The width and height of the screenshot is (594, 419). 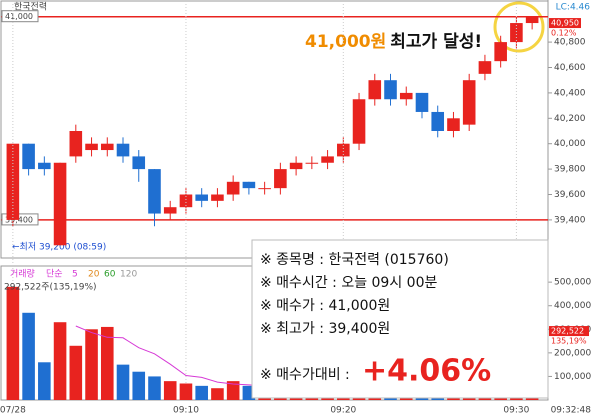 I want to click on annotation: 41,000원 최고가 달성!, so click(x=393, y=41).